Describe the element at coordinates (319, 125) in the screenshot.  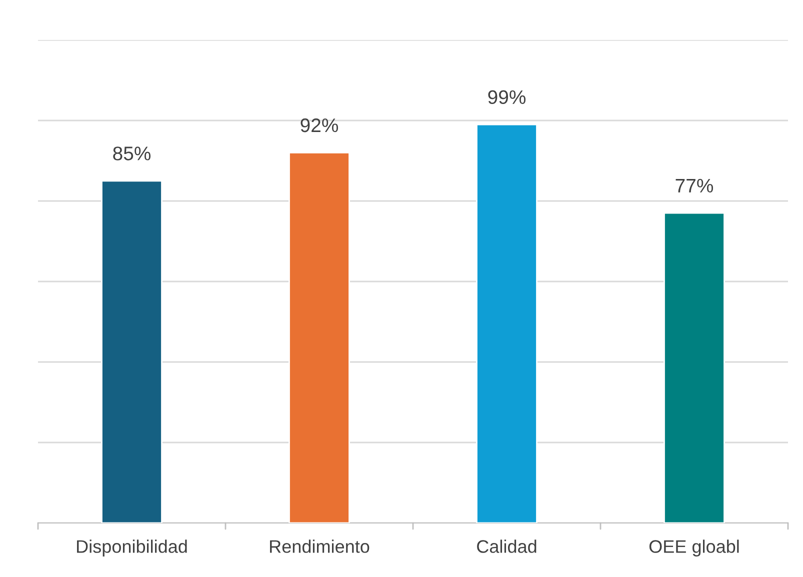
I see `data-label: 92%` at that location.